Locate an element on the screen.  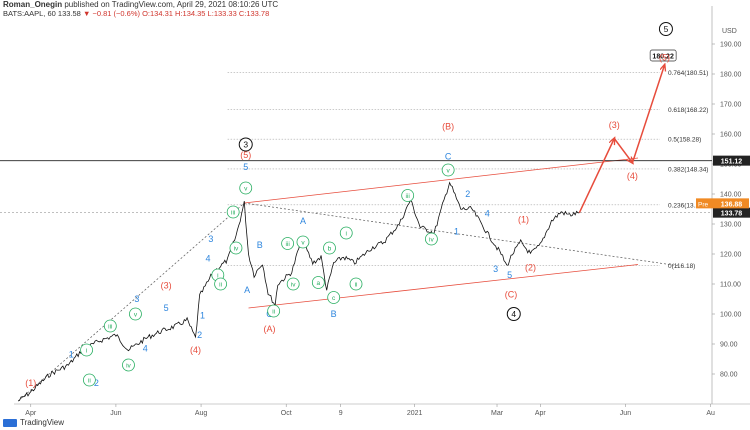
x-tick-label: Mar is located at coordinates (497, 413).